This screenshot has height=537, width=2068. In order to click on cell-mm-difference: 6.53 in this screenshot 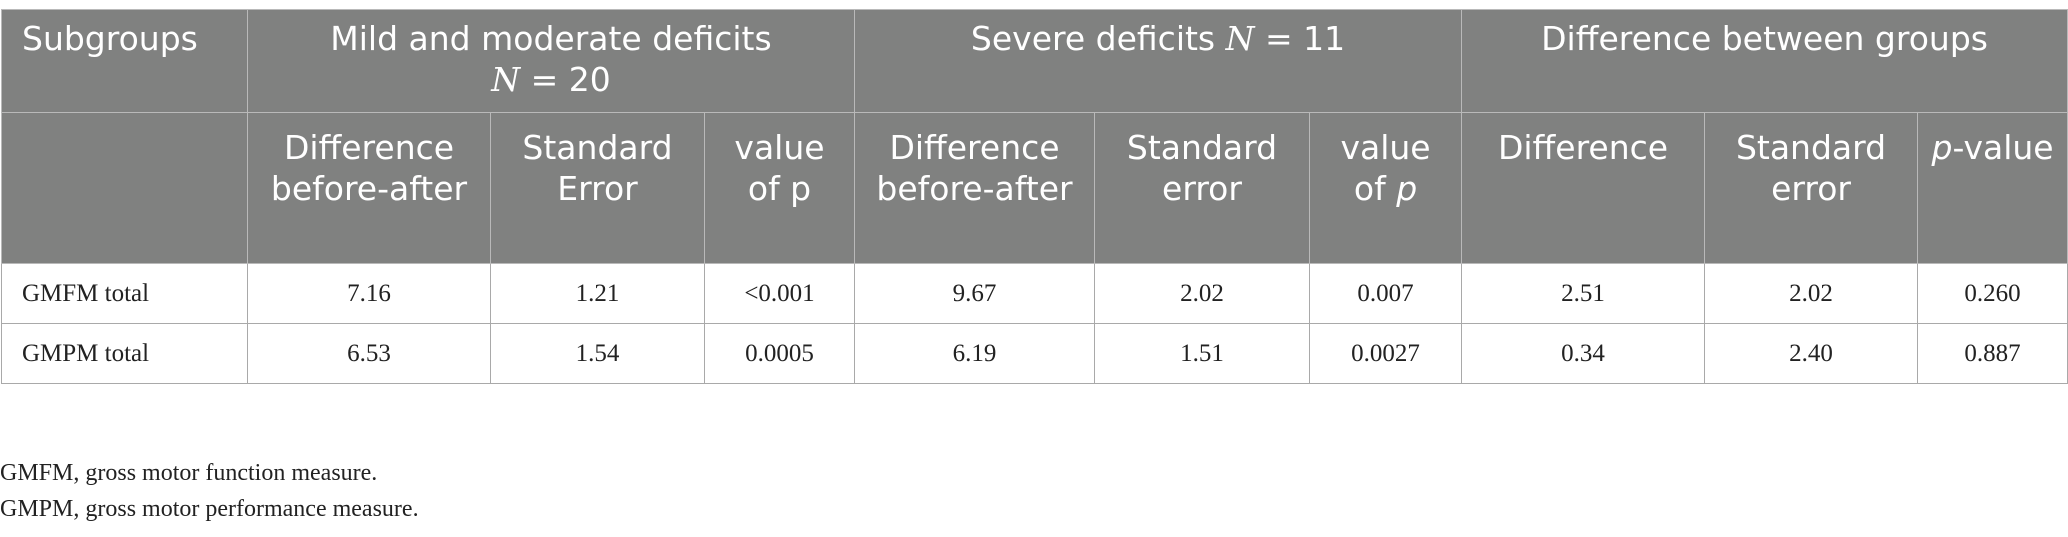, I will do `click(369, 353)`.